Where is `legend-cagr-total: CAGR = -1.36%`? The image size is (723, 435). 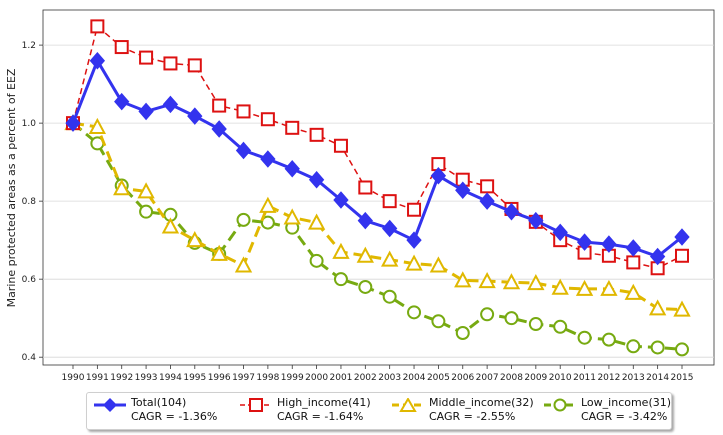 legend-cagr-total: CAGR = -1.36% is located at coordinates (174, 416).